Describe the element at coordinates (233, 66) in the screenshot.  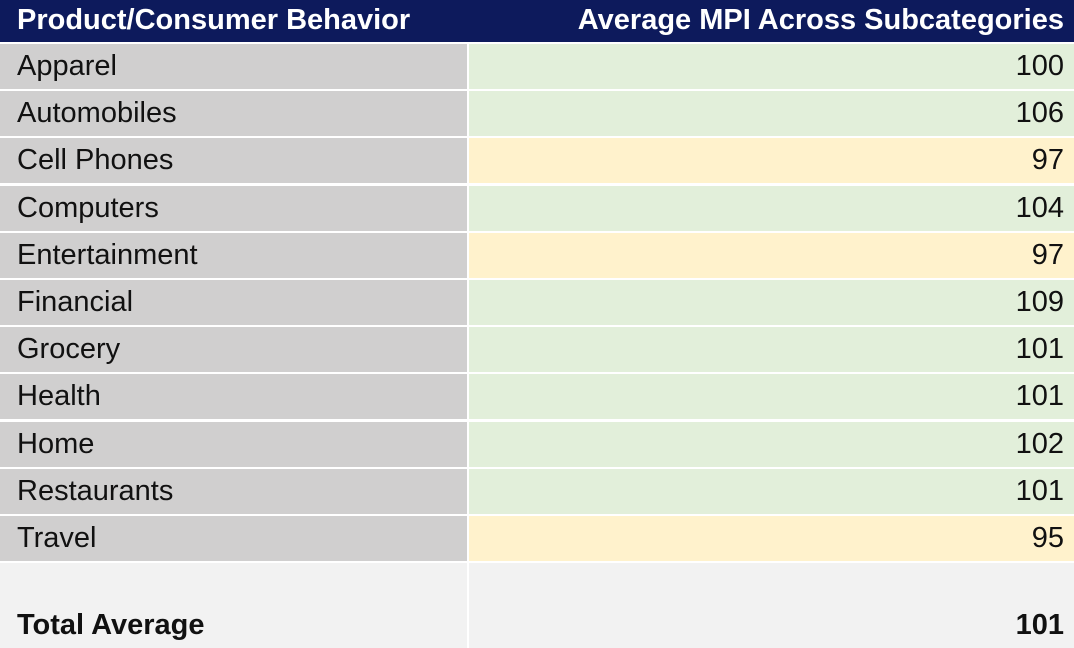
I see `category-cell: Apparel` at that location.